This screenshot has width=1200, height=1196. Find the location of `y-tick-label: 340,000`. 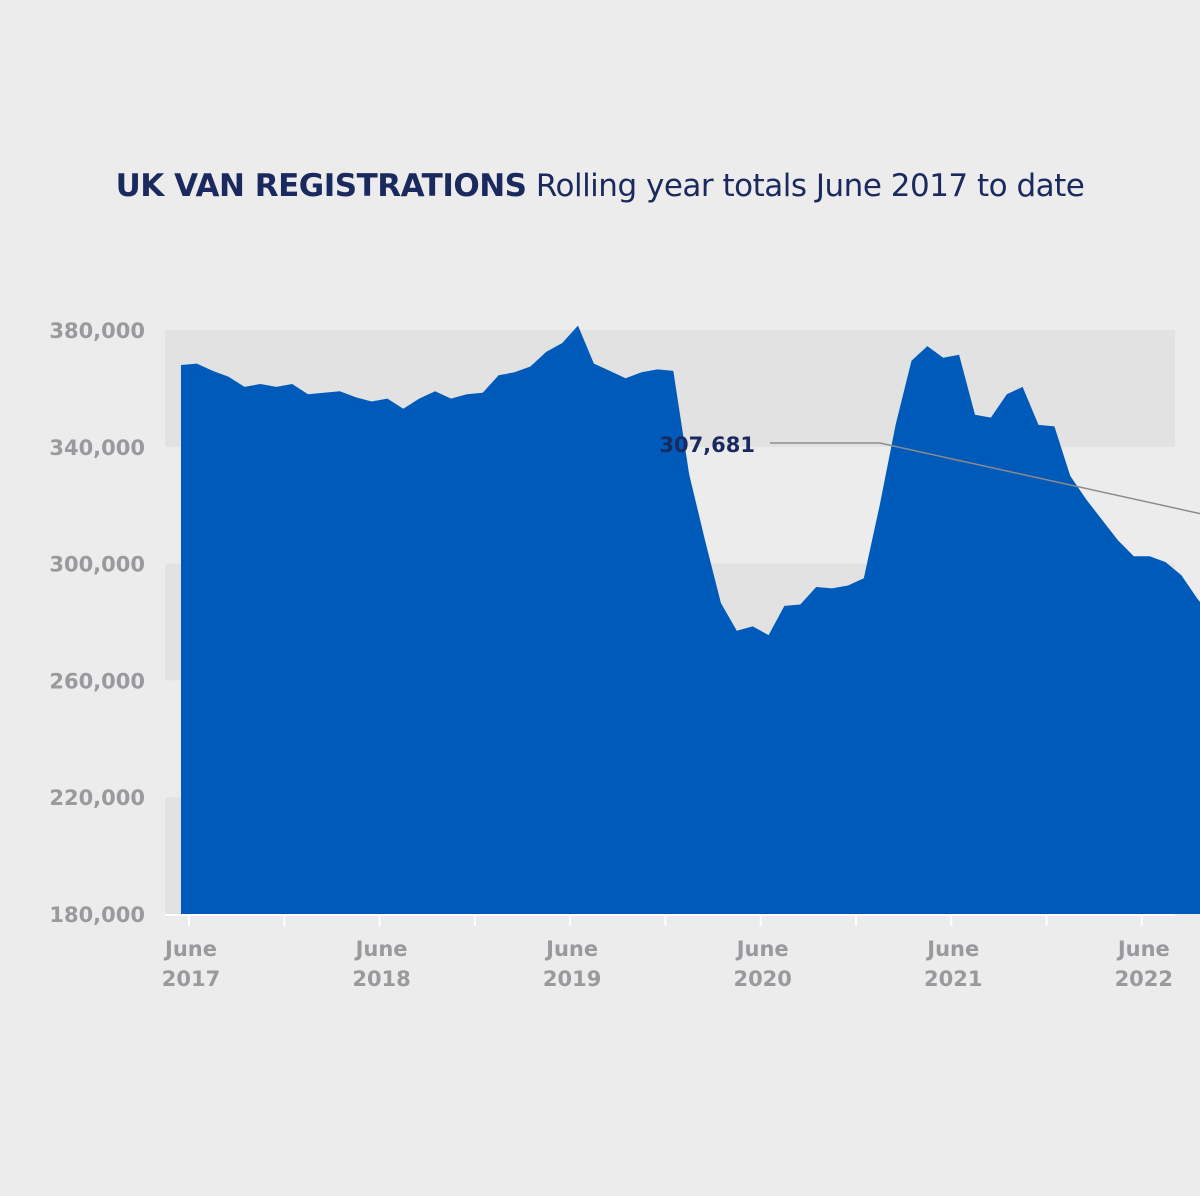

y-tick-label: 340,000 is located at coordinates (97, 448).